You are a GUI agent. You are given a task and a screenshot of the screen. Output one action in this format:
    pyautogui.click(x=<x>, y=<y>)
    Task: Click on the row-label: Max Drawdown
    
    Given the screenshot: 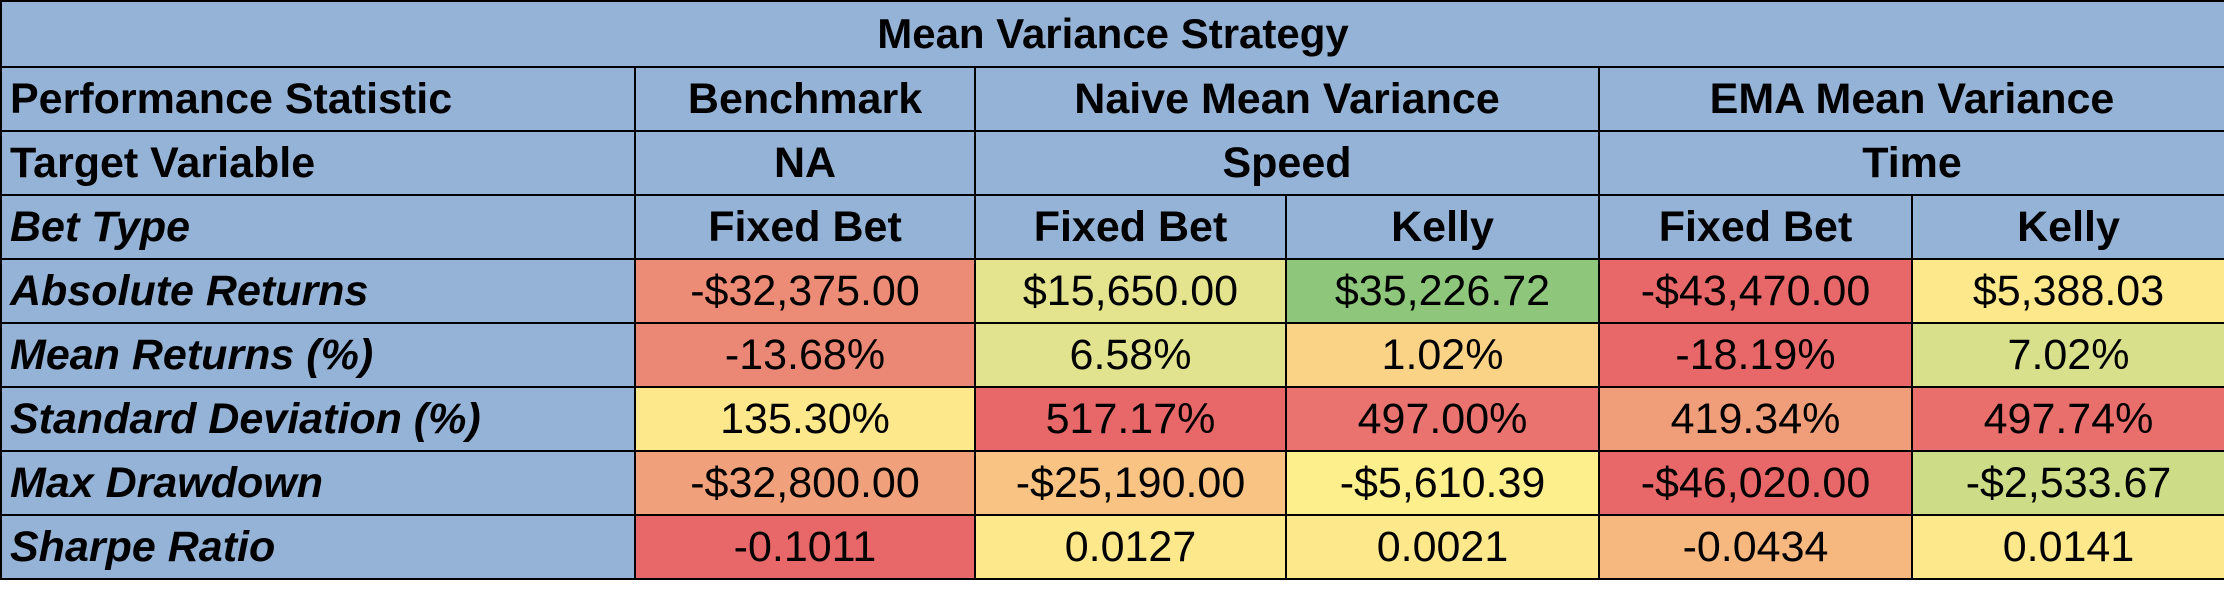 What is the action you would take?
    pyautogui.click(x=318, y=483)
    